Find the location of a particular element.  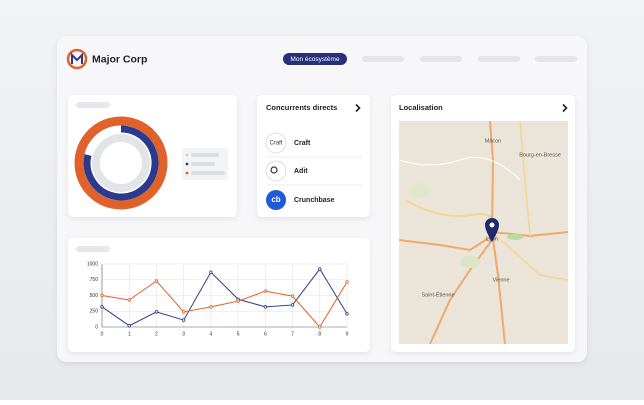

competitor-name: Crunchbase is located at coordinates (314, 200).